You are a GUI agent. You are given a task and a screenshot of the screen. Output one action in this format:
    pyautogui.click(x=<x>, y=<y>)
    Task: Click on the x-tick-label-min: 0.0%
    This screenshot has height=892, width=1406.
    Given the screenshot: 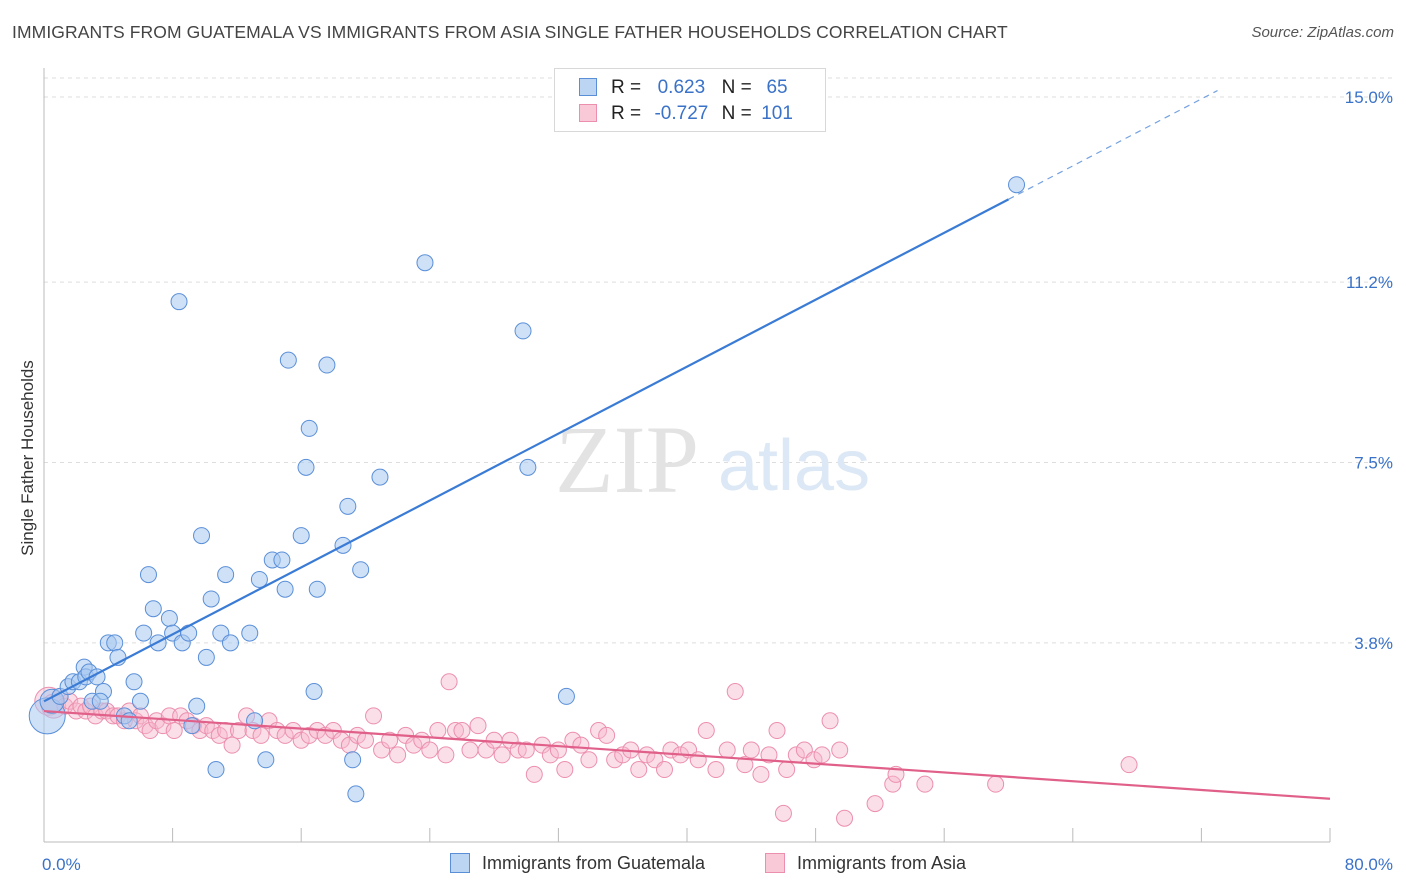 What is the action you would take?
    pyautogui.click(x=61, y=864)
    